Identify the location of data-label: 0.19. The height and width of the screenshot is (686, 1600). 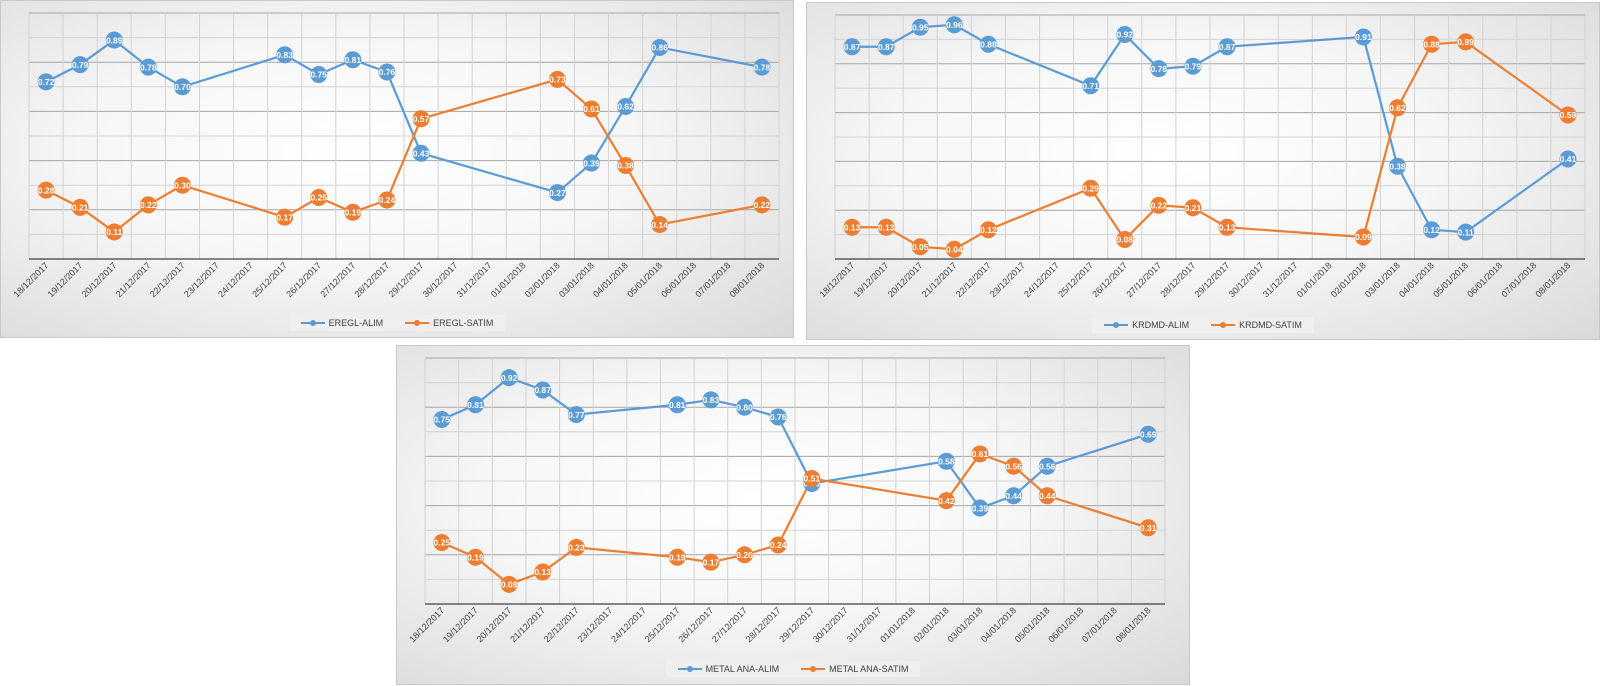
(677, 557).